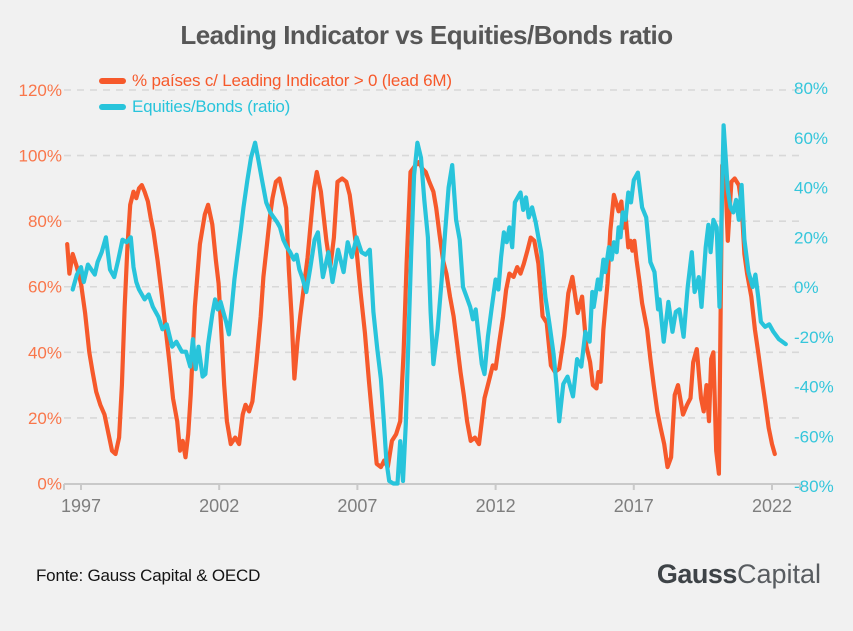 This screenshot has height=631, width=853. Describe the element at coordinates (45, 418) in the screenshot. I see `y-axis-left-label: 20%` at that location.